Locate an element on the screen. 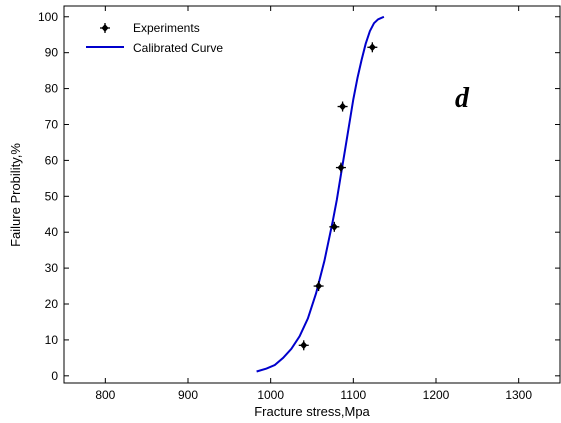 The width and height of the screenshot is (561, 423). panel-annotation: d is located at coordinates (462, 98).